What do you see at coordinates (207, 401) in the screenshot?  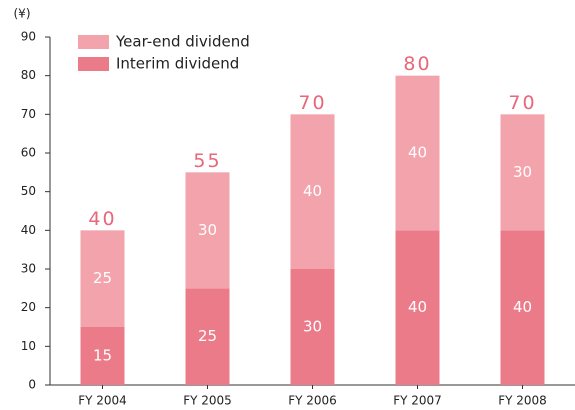 I see `x-tick-label: FY 2005` at bounding box center [207, 401].